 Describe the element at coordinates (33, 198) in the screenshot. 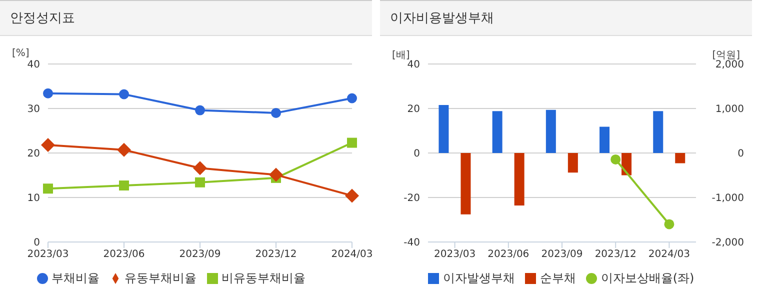

I see `y-tick-label: 10` at that location.